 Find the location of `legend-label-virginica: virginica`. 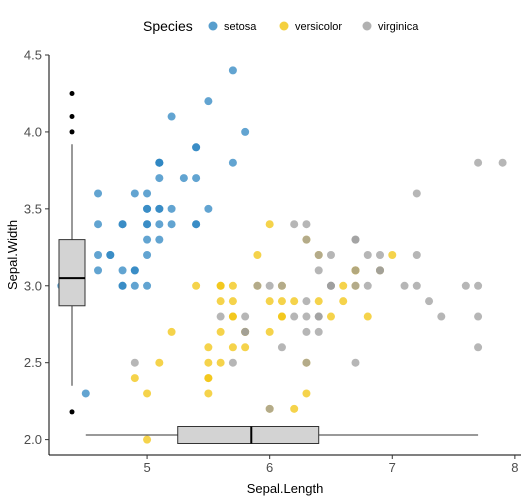

legend-label-virginica: virginica is located at coordinates (398, 27).